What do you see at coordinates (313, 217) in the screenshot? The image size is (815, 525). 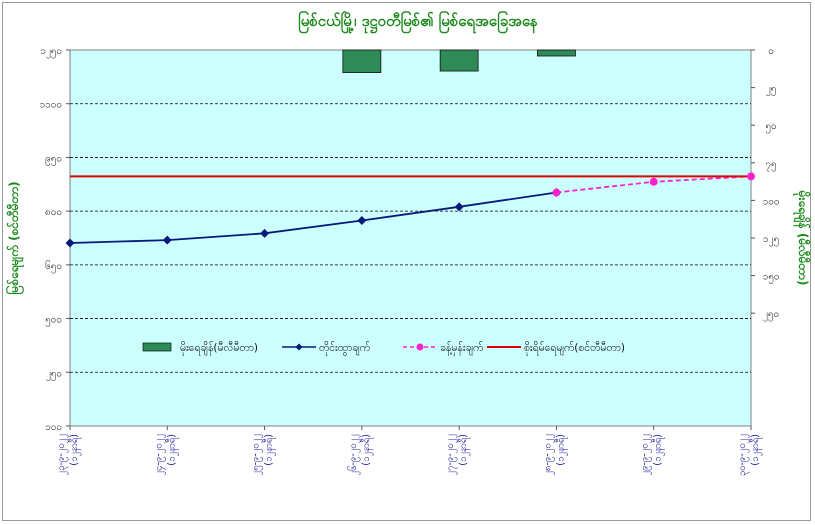 I see `observed-line` at bounding box center [313, 217].